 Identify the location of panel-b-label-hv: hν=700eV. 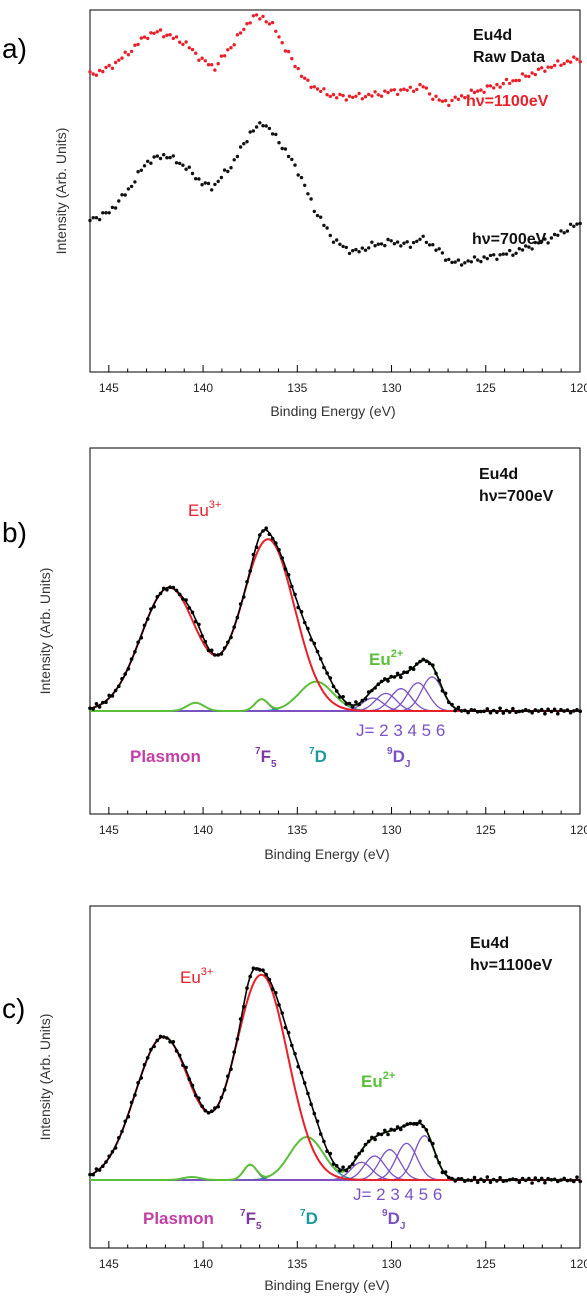
(516, 496).